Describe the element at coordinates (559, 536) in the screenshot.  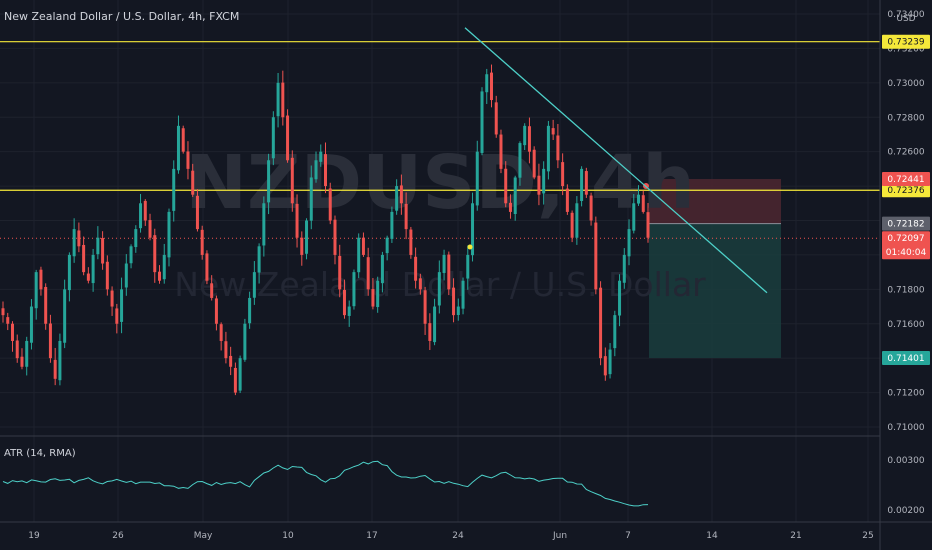
I see `time-tick-label: Jun` at that location.